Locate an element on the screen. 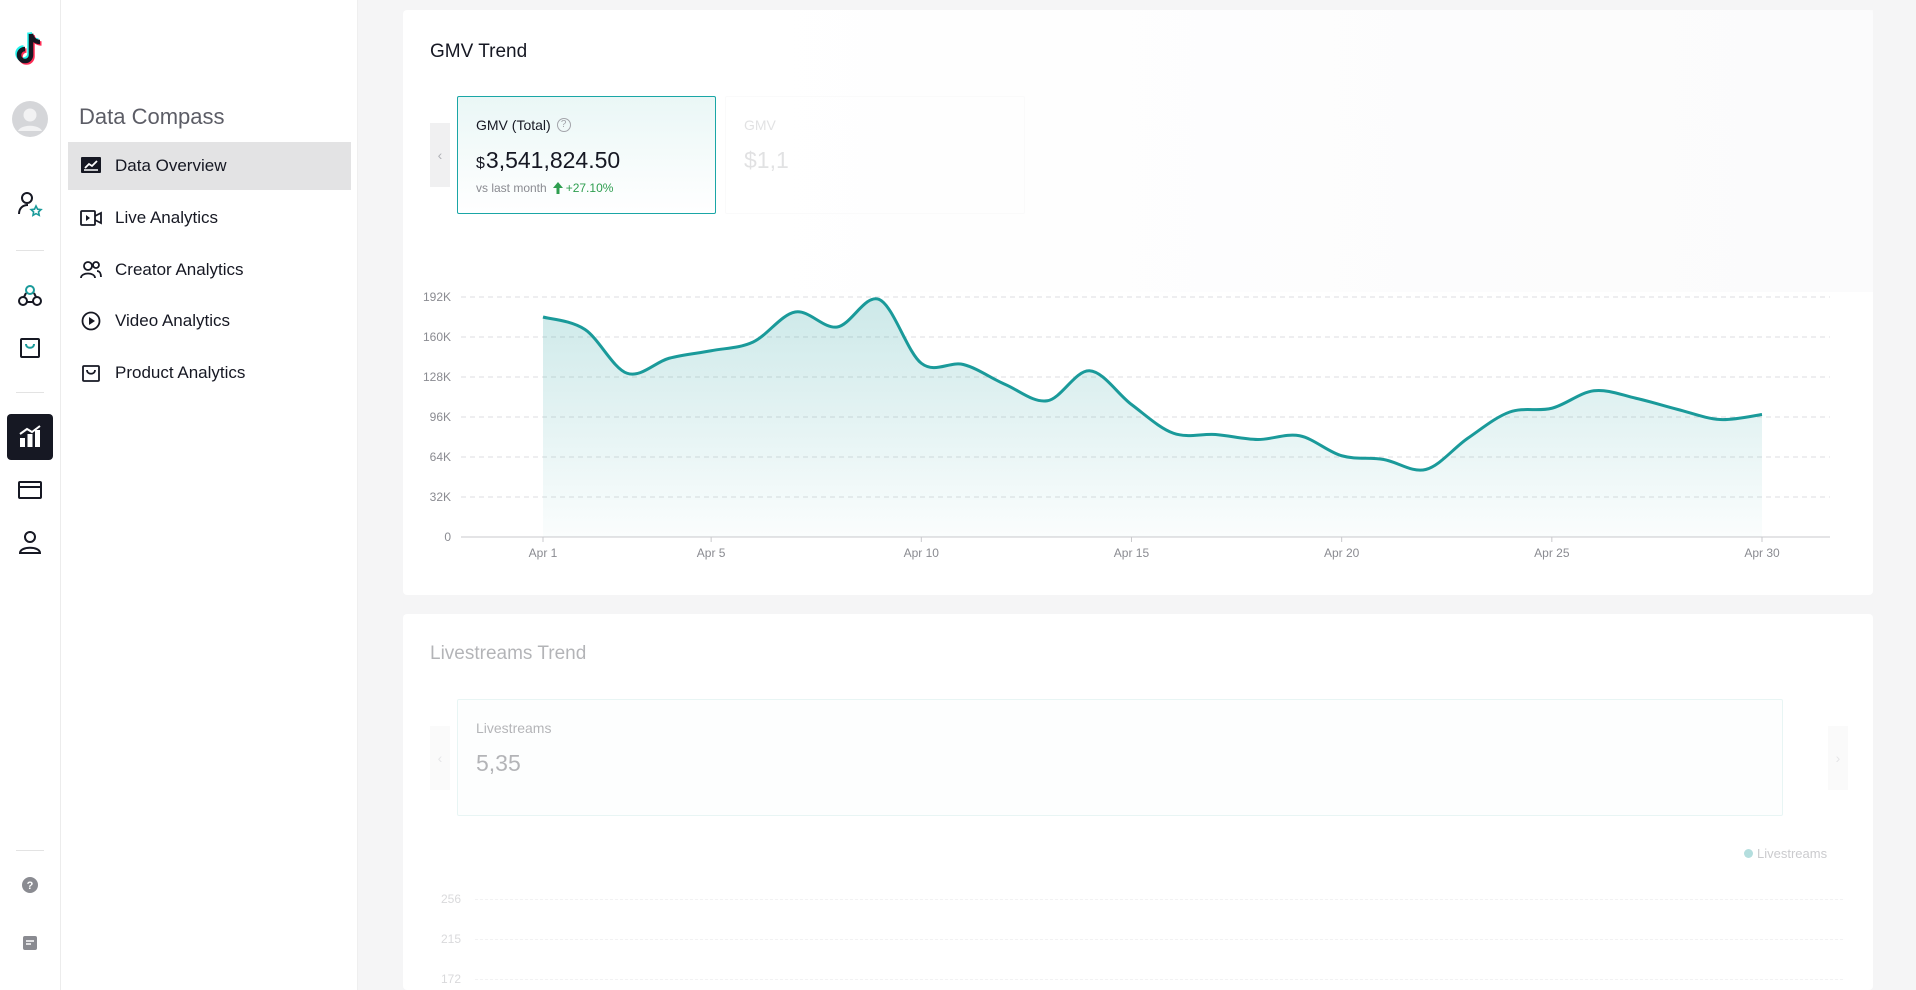 The width and height of the screenshot is (1916, 990). live-video-icon is located at coordinates (91, 218).